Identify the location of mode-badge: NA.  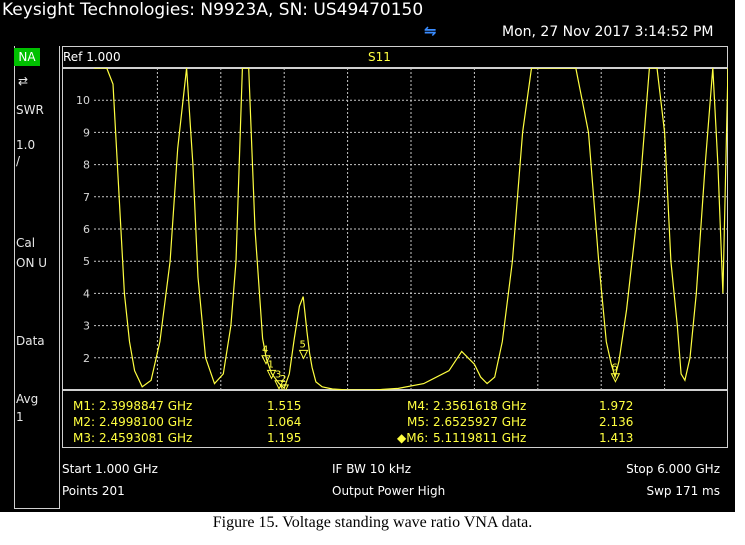
(27, 57).